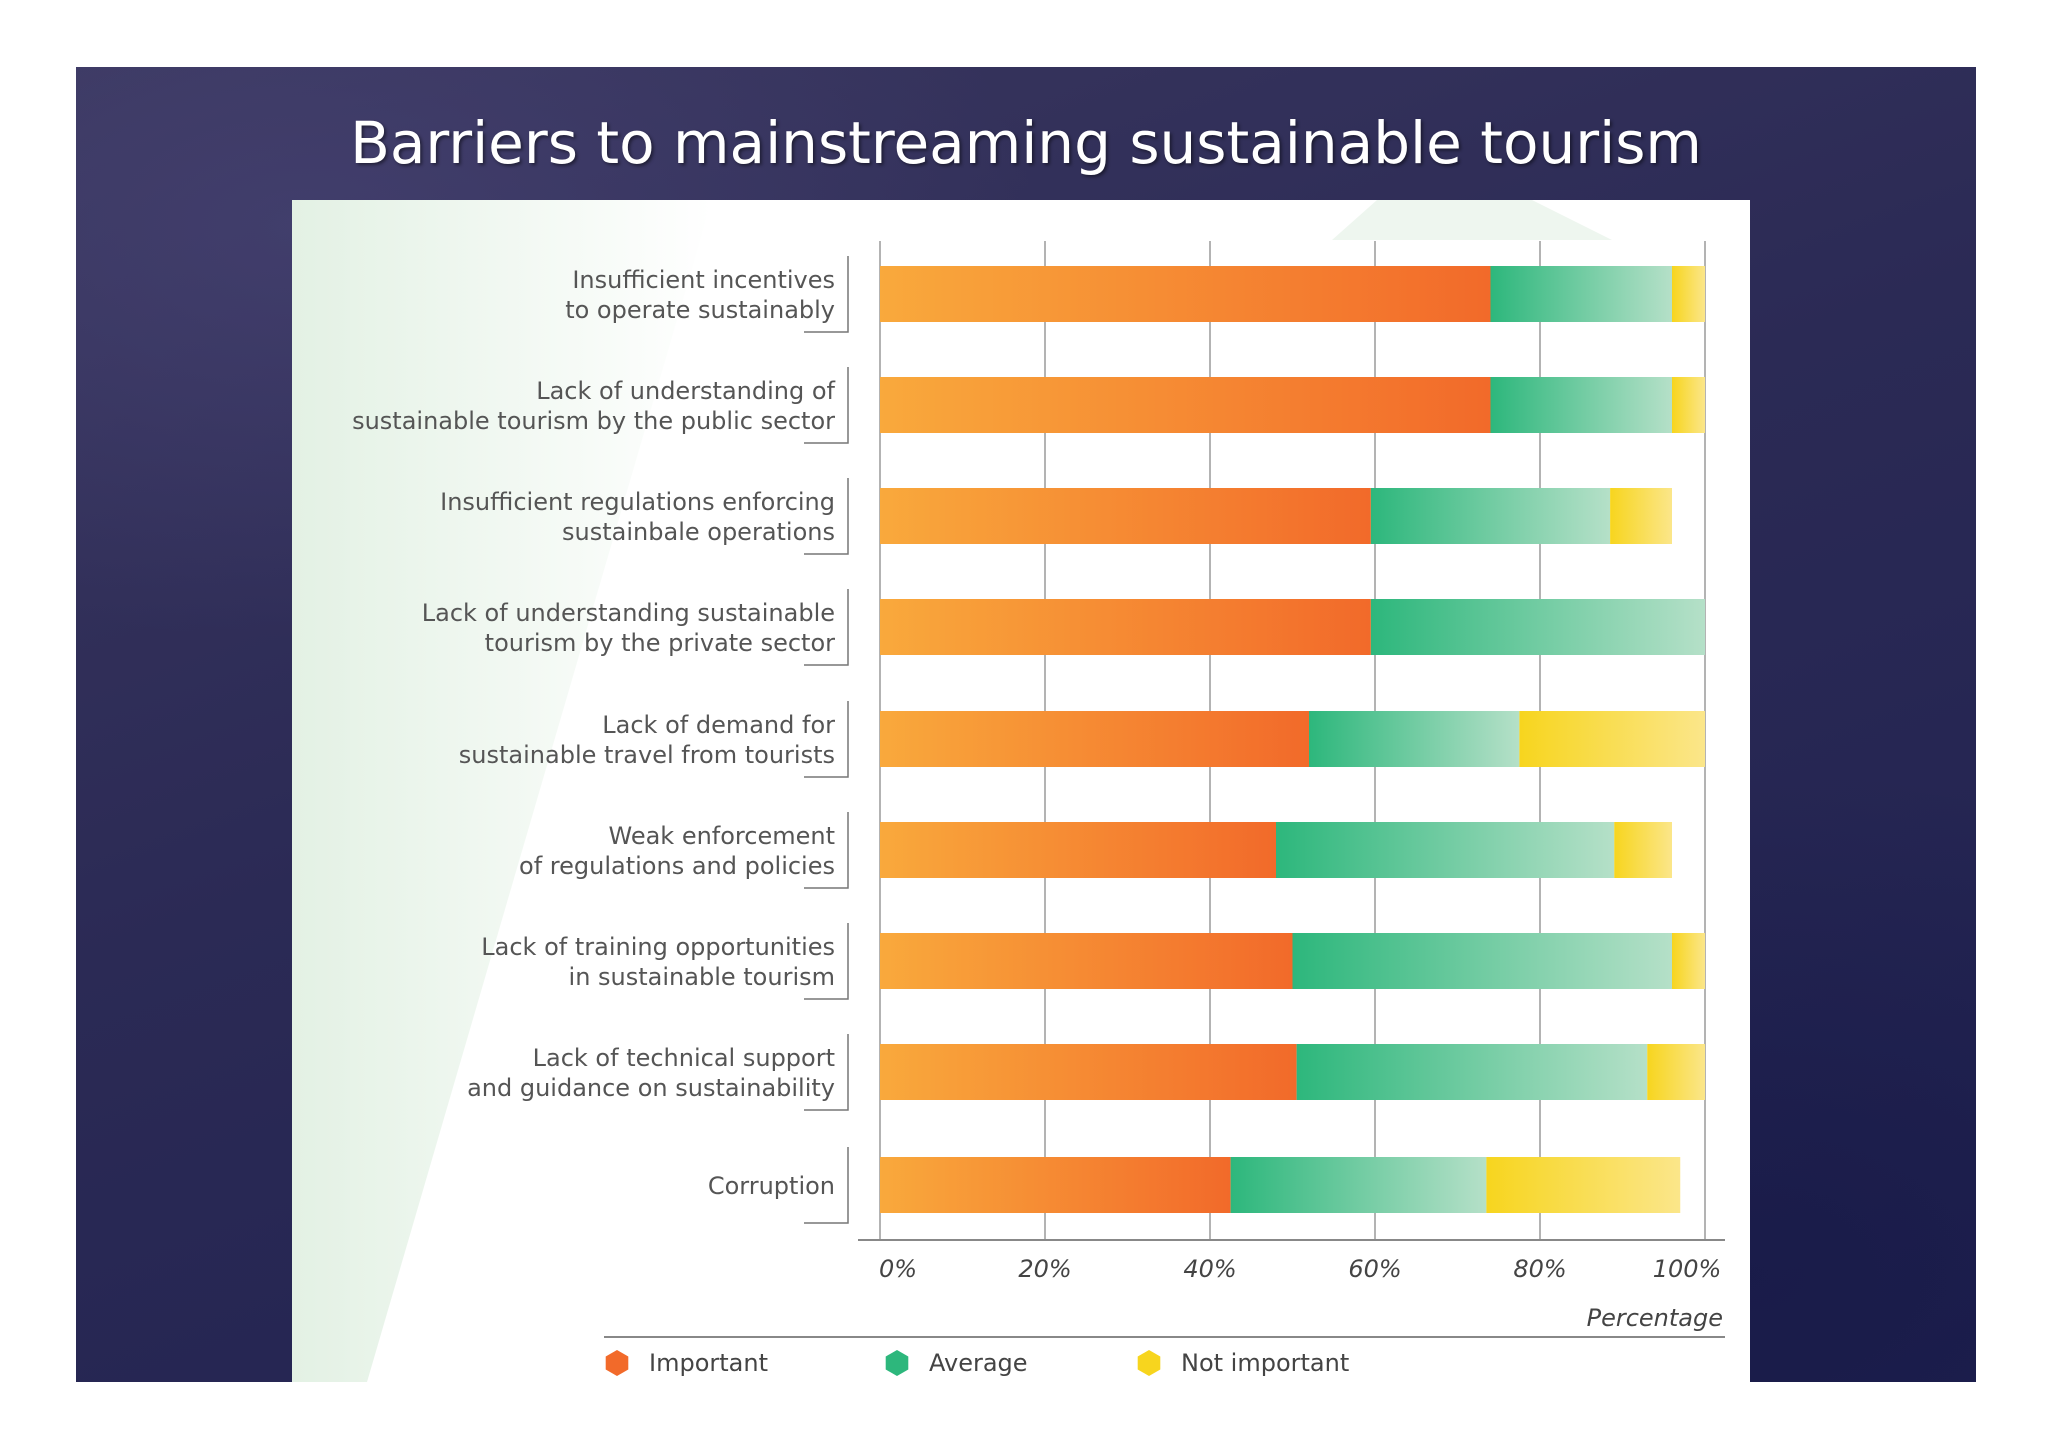  What do you see at coordinates (617, 1363) in the screenshot?
I see `legend-important-swatch` at bounding box center [617, 1363].